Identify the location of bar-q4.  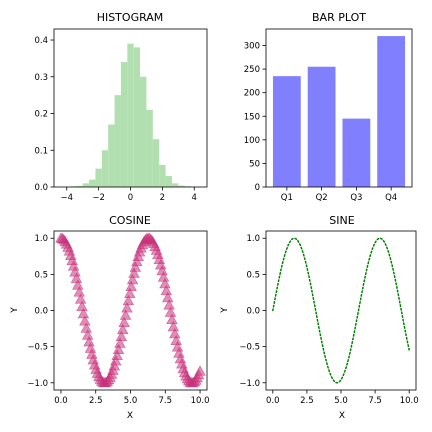
(391, 111).